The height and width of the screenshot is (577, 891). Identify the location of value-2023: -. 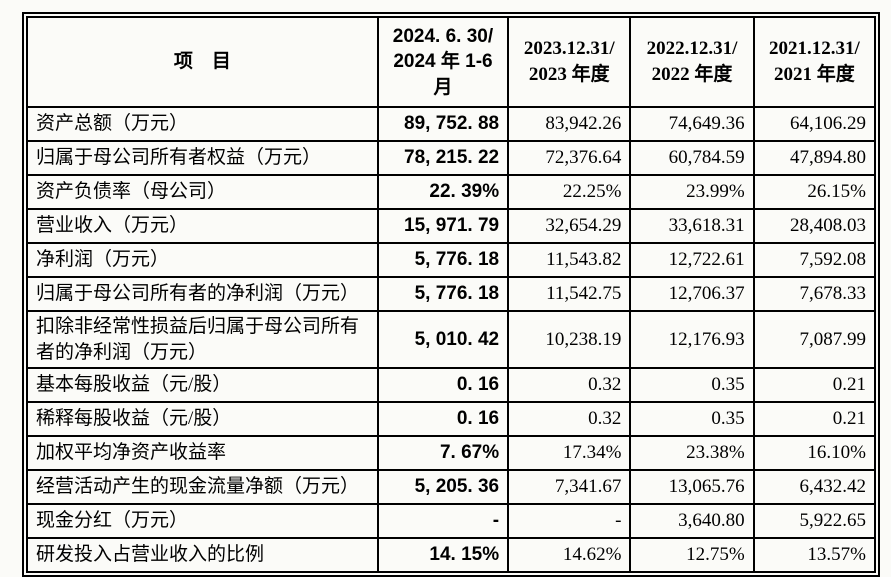
(569, 521).